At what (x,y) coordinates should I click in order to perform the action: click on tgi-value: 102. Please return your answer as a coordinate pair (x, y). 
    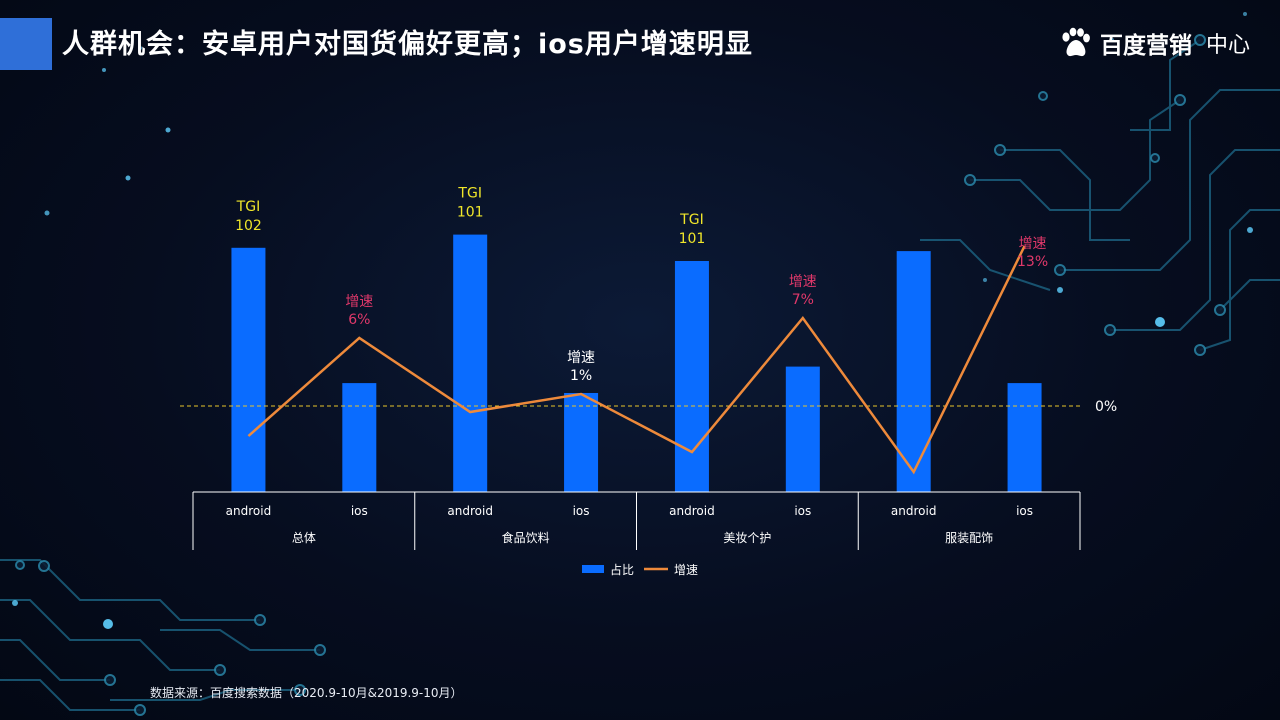
    Looking at the image, I should click on (248, 226).